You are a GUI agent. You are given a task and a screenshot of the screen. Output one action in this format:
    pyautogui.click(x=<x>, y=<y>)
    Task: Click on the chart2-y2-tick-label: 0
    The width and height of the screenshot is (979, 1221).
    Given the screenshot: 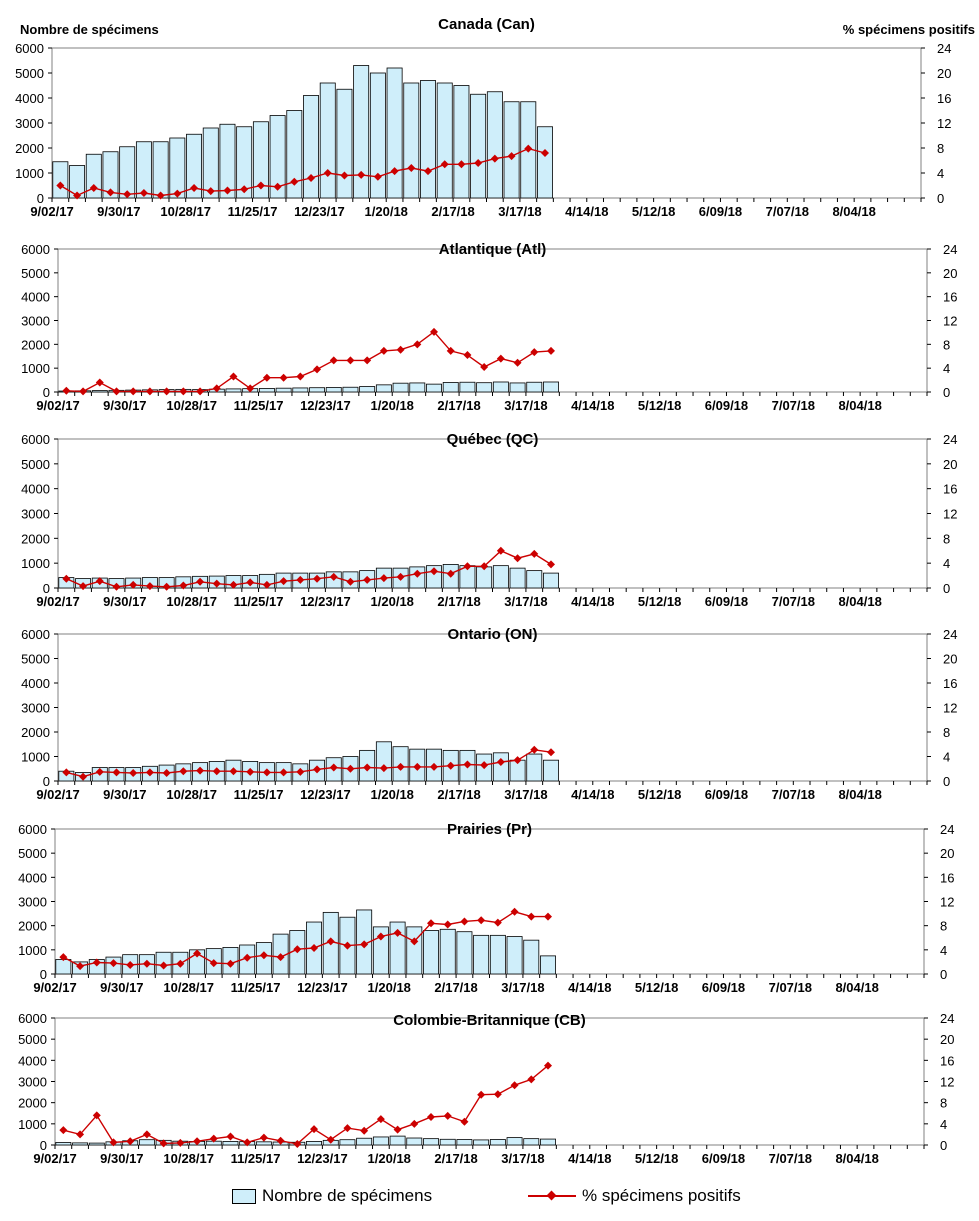 What is the action you would take?
    pyautogui.click(x=946, y=392)
    